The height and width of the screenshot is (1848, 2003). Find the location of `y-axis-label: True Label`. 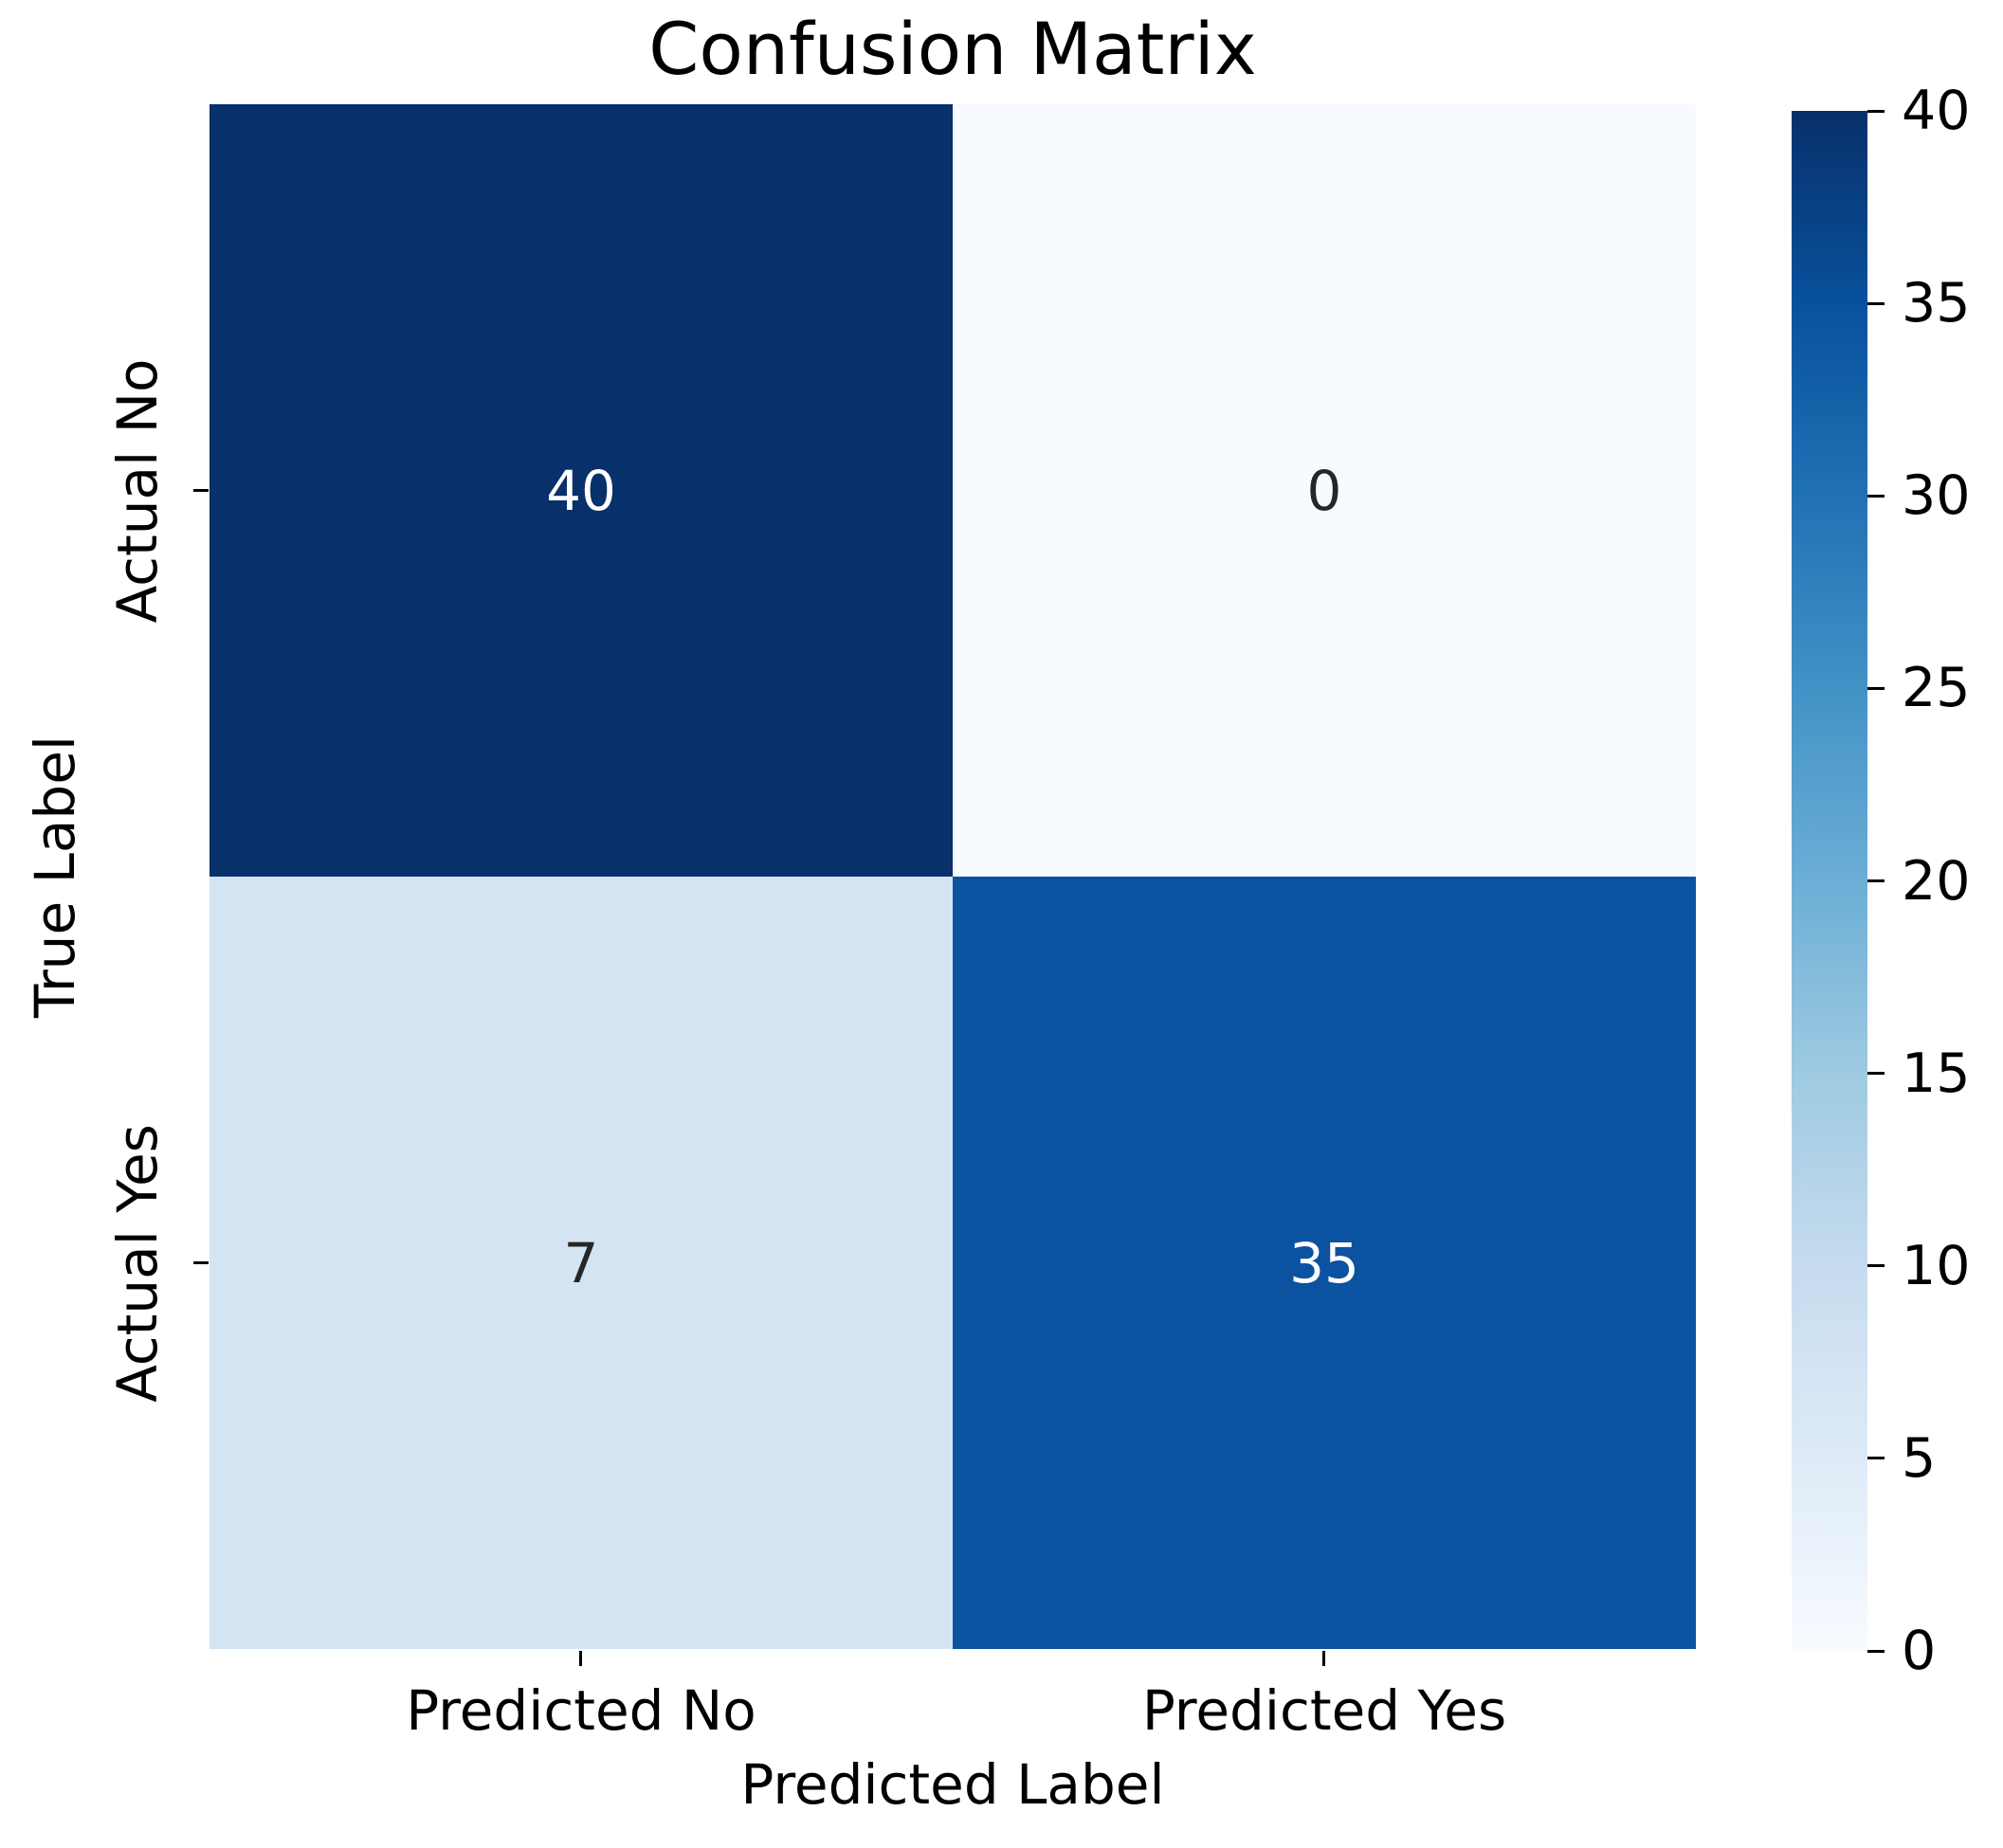

y-axis-label: True Label is located at coordinates (55, 877).